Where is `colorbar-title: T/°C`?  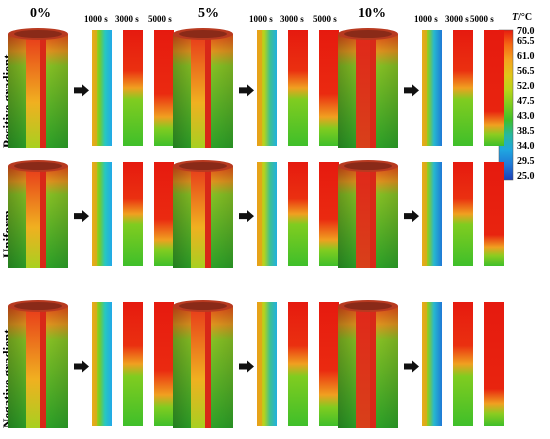 colorbar-title: T/°C is located at coordinates (522, 17).